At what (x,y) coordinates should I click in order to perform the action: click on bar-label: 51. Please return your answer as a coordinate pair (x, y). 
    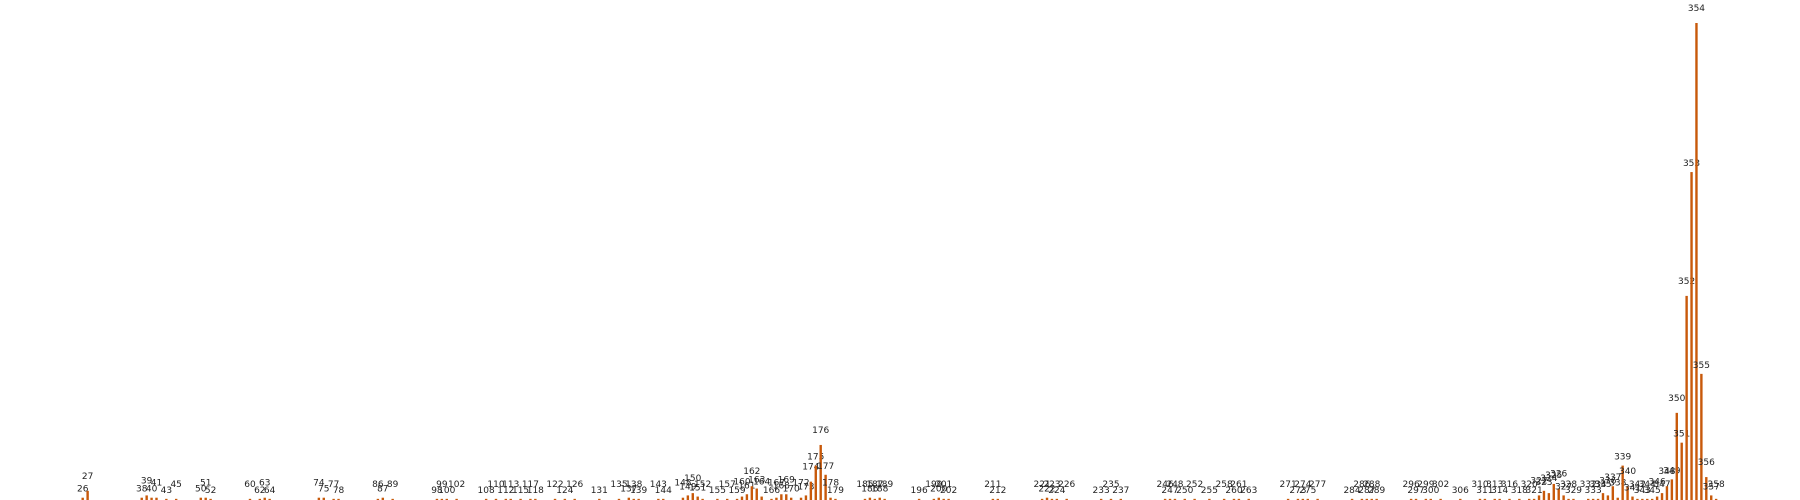
    Looking at the image, I should click on (205, 484).